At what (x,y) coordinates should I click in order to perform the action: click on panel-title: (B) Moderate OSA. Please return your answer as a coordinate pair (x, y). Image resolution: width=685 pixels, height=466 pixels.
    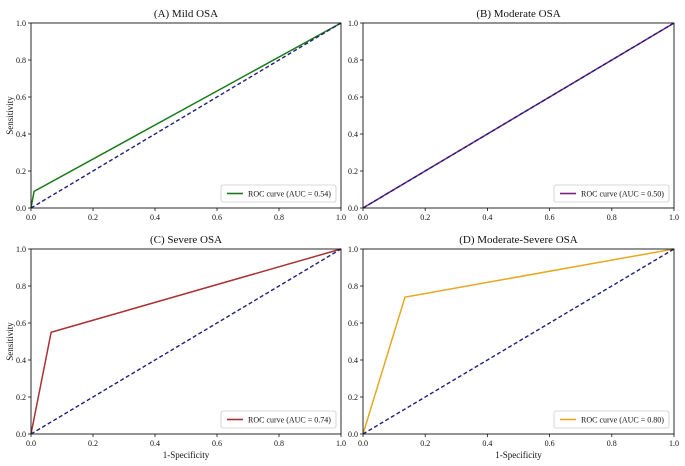
    Looking at the image, I should click on (518, 14).